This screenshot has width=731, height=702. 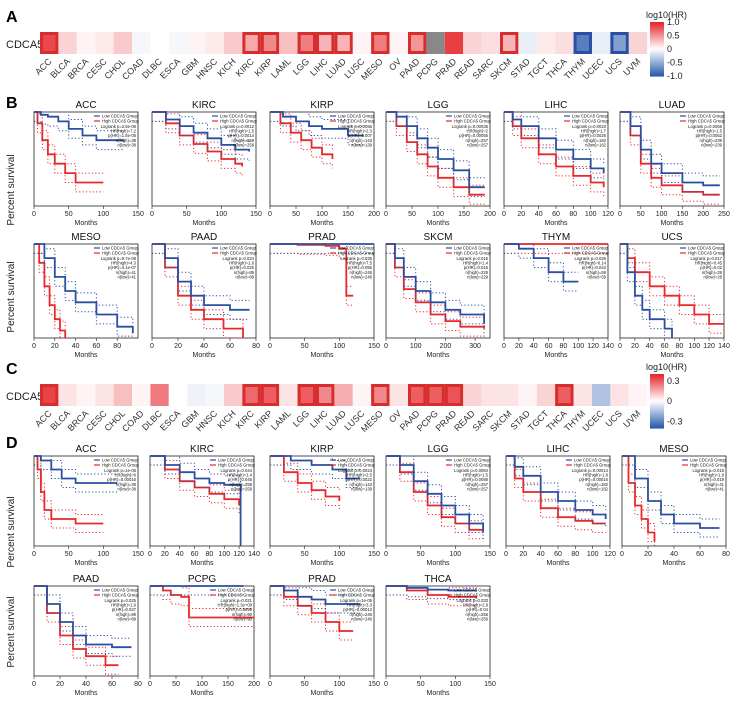 I want to click on x-tick-label: 40, so click(x=534, y=346).